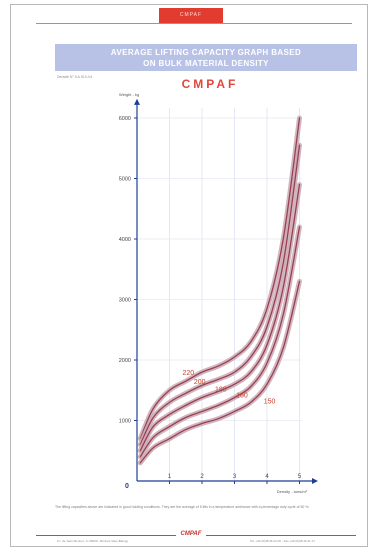 The image size is (382, 551). Describe the element at coordinates (194, 23) in the screenshot. I see `top-rule` at that location.